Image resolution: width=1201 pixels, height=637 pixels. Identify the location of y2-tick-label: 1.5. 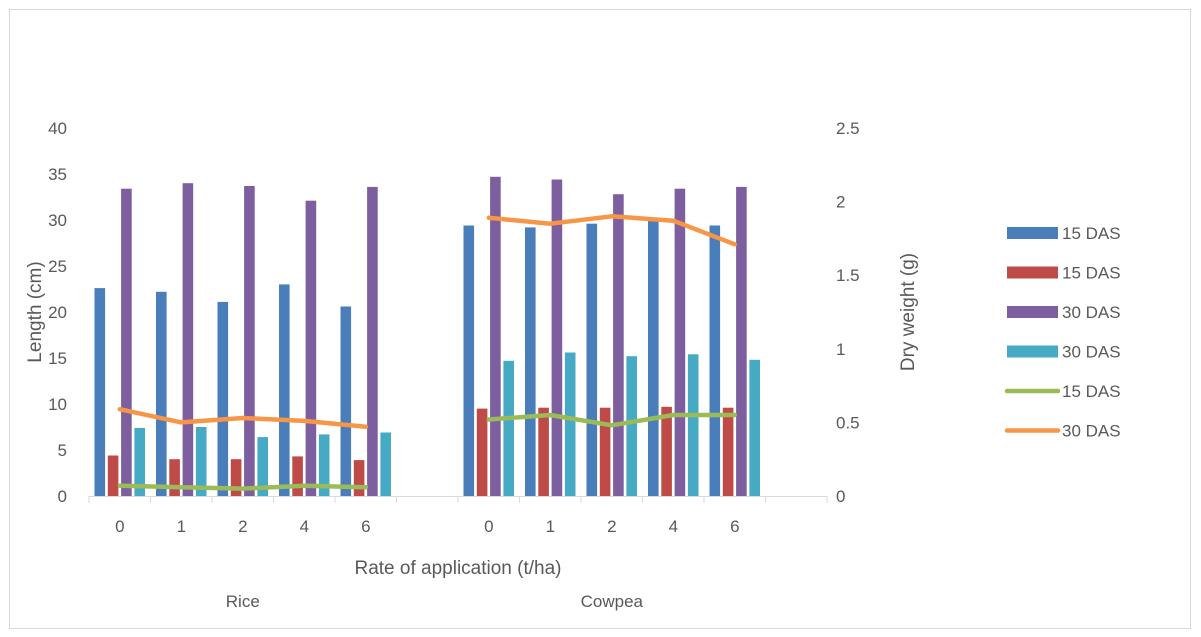
(848, 275).